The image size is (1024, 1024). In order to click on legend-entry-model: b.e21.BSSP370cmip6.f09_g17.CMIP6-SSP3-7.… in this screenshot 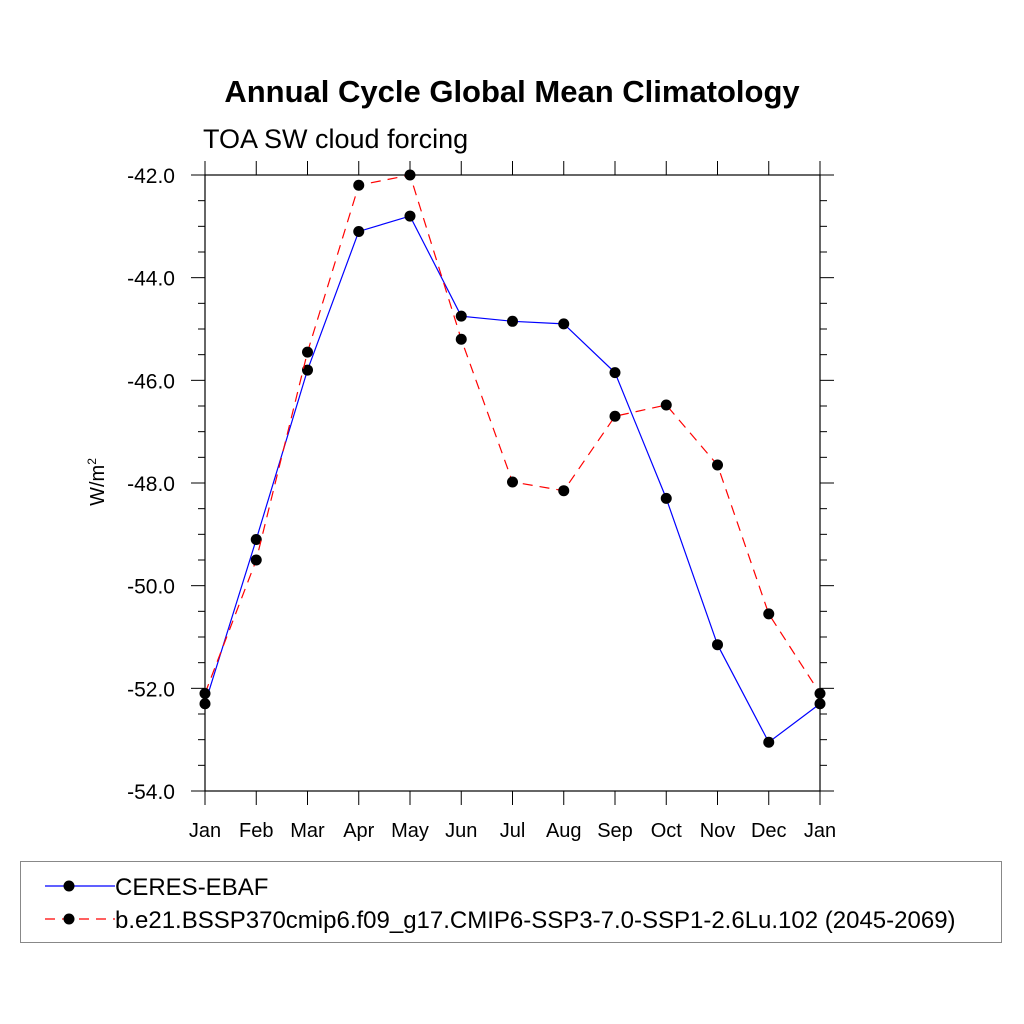, I will do `click(511, 920)`.